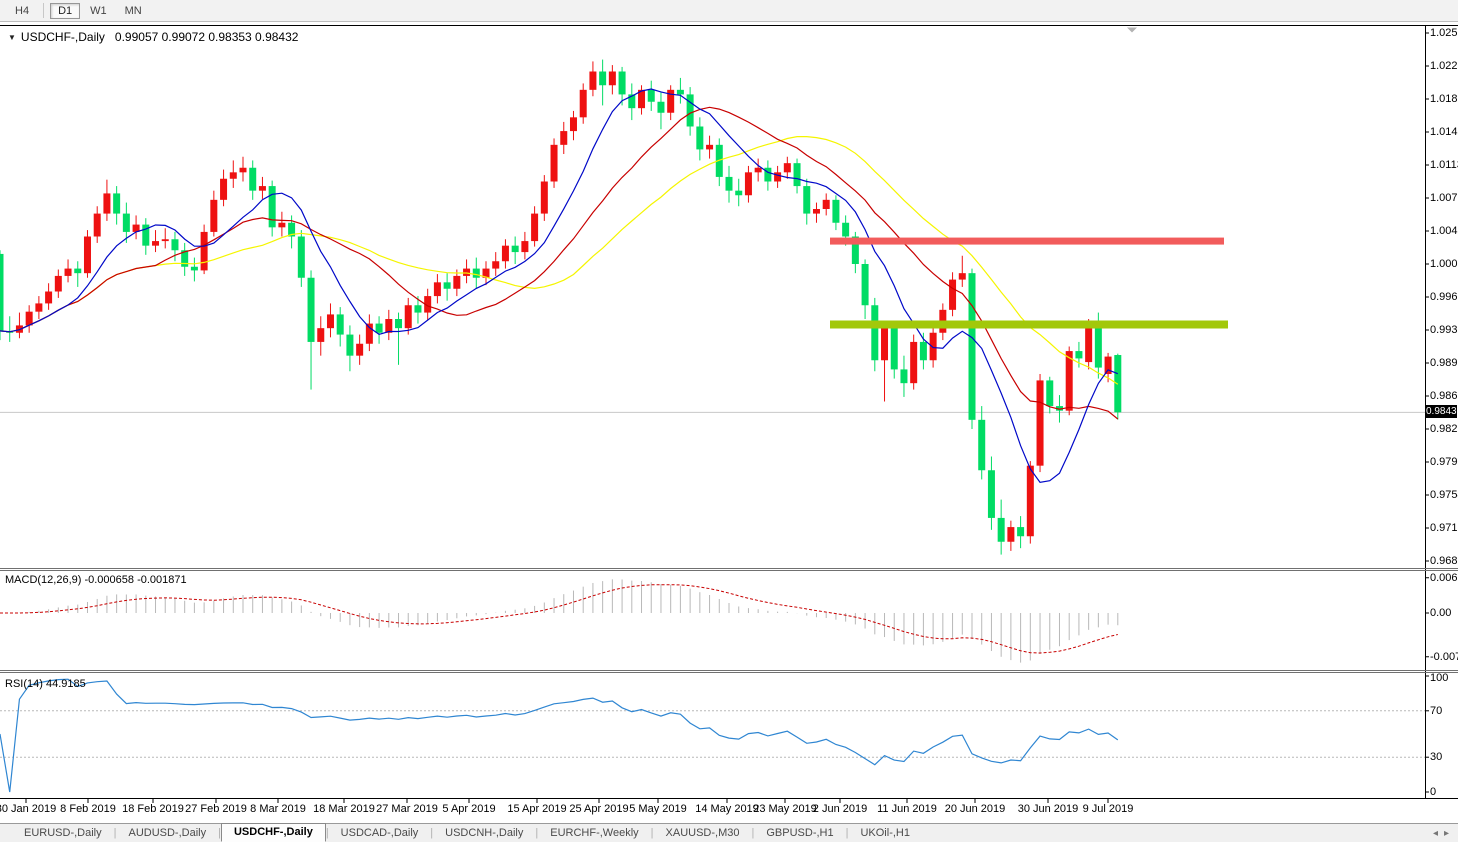  What do you see at coordinates (216, 809) in the screenshot?
I see `date-axis-tick: 27 Feb 2019` at bounding box center [216, 809].